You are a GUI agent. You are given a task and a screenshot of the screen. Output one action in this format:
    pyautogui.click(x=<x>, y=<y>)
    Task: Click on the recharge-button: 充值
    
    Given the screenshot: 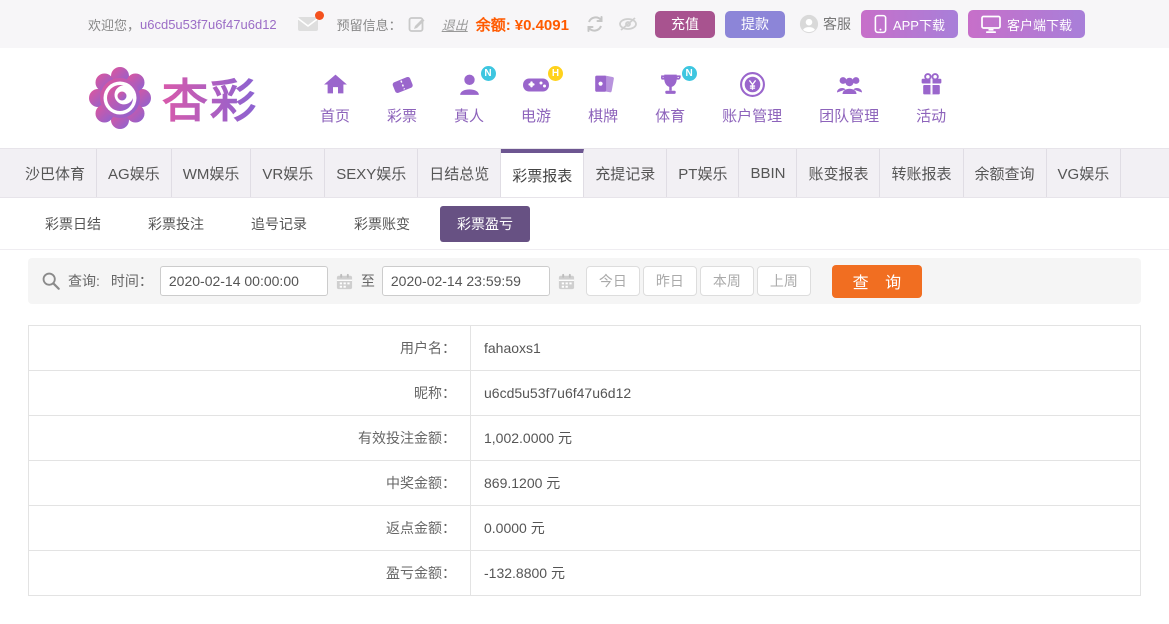 What is the action you would take?
    pyautogui.click(x=684, y=24)
    